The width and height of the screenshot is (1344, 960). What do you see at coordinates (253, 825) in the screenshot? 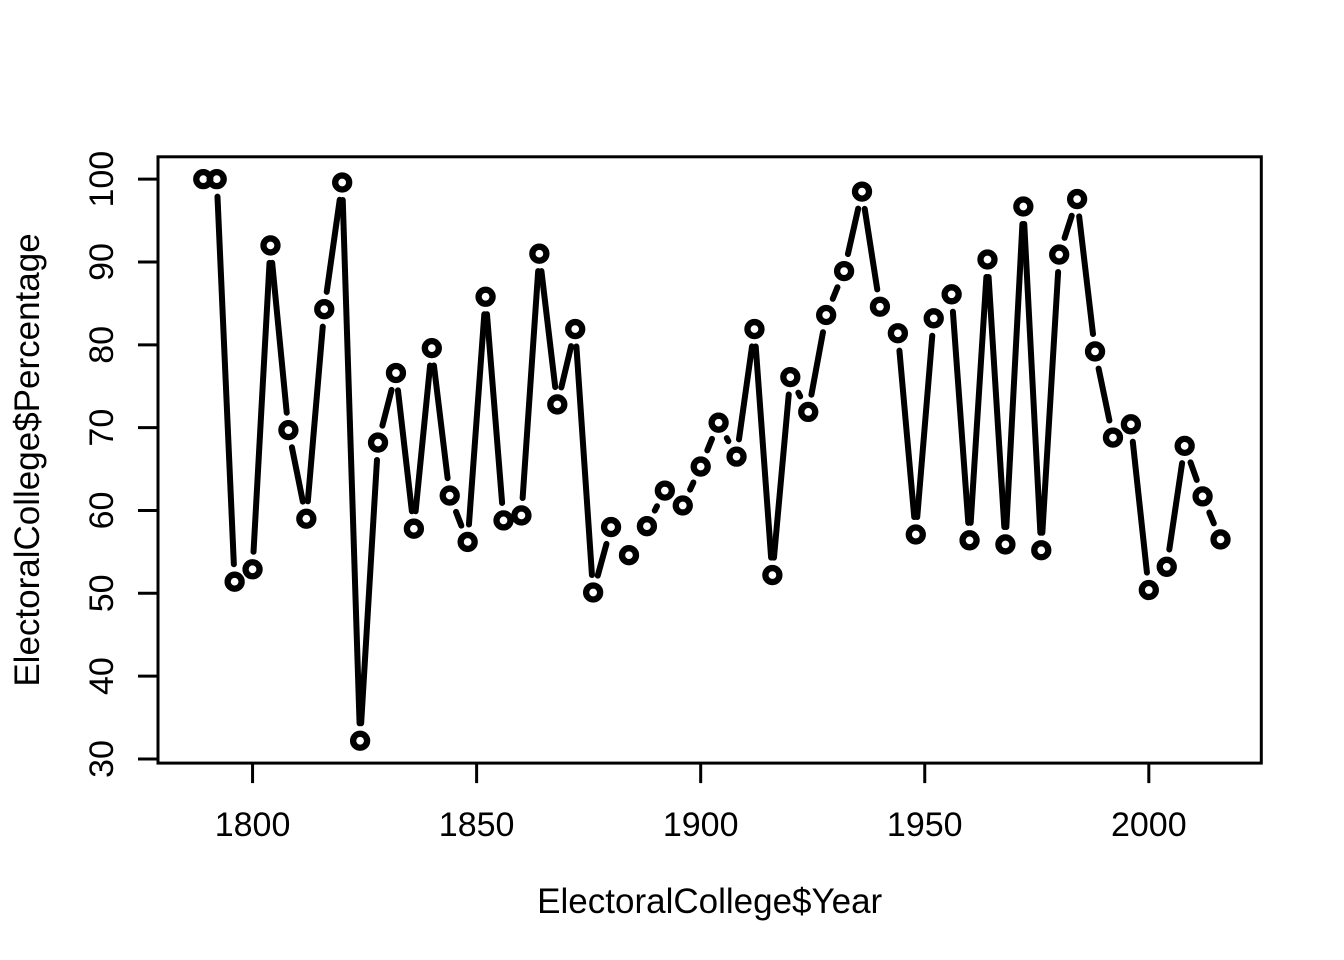
I see `x-tick-label: 1800` at bounding box center [253, 825].